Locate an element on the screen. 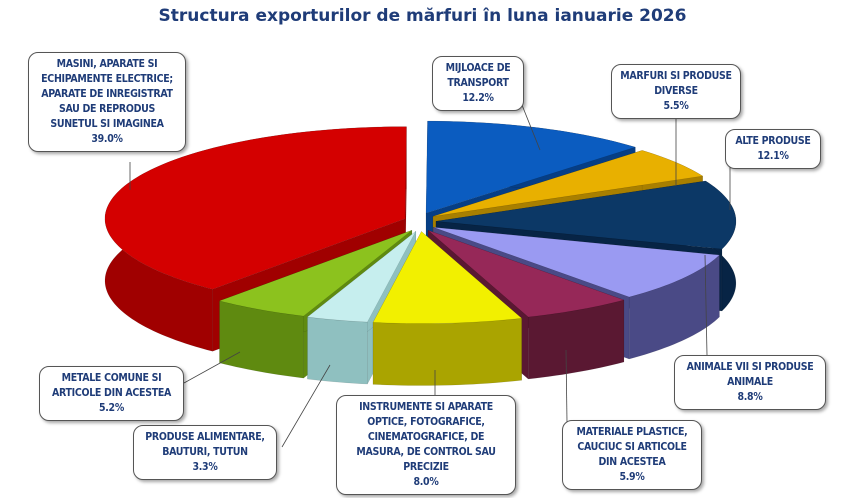  data-label-transport: MIJLOACE DE TRANSPORT 12.2% is located at coordinates (478, 83).